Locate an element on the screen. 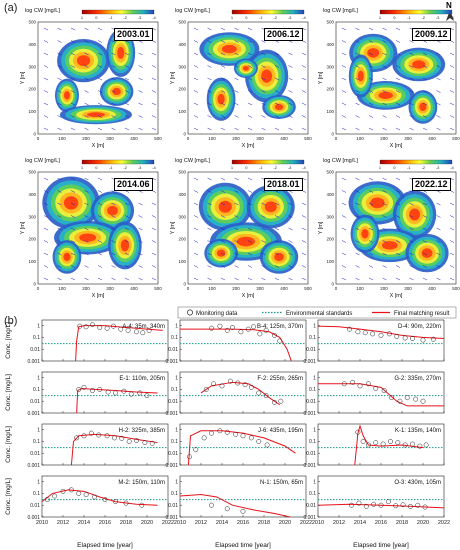  colorbar-tick: -4 is located at coordinates (304, 167).